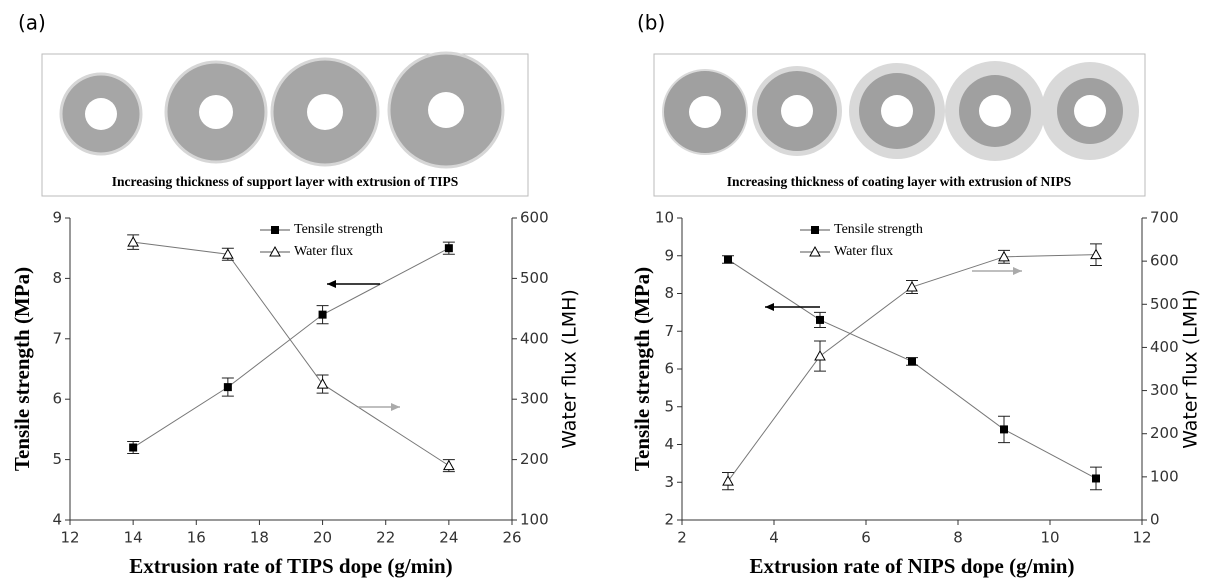 The image size is (1207, 582). Describe the element at coordinates (1049, 538) in the screenshot. I see `x-tick-label: 10` at that location.